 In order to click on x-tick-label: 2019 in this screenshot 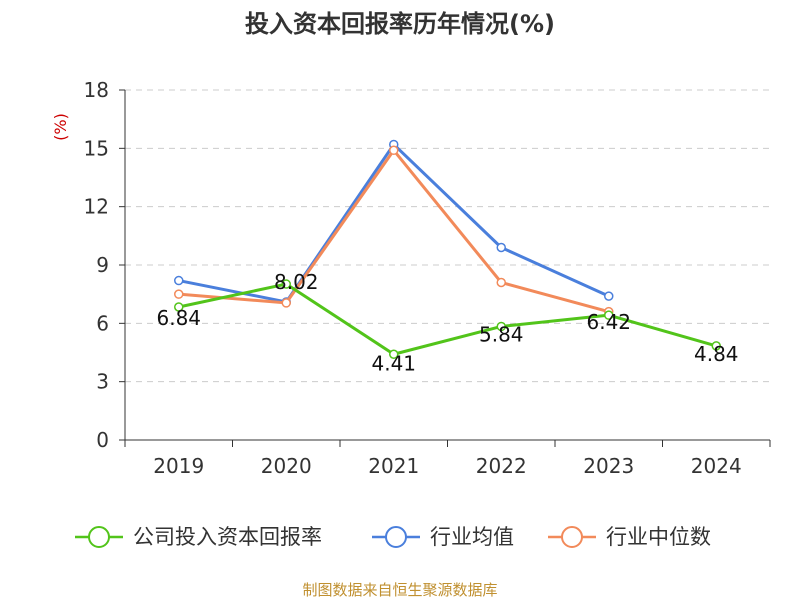, I will do `click(178, 466)`.